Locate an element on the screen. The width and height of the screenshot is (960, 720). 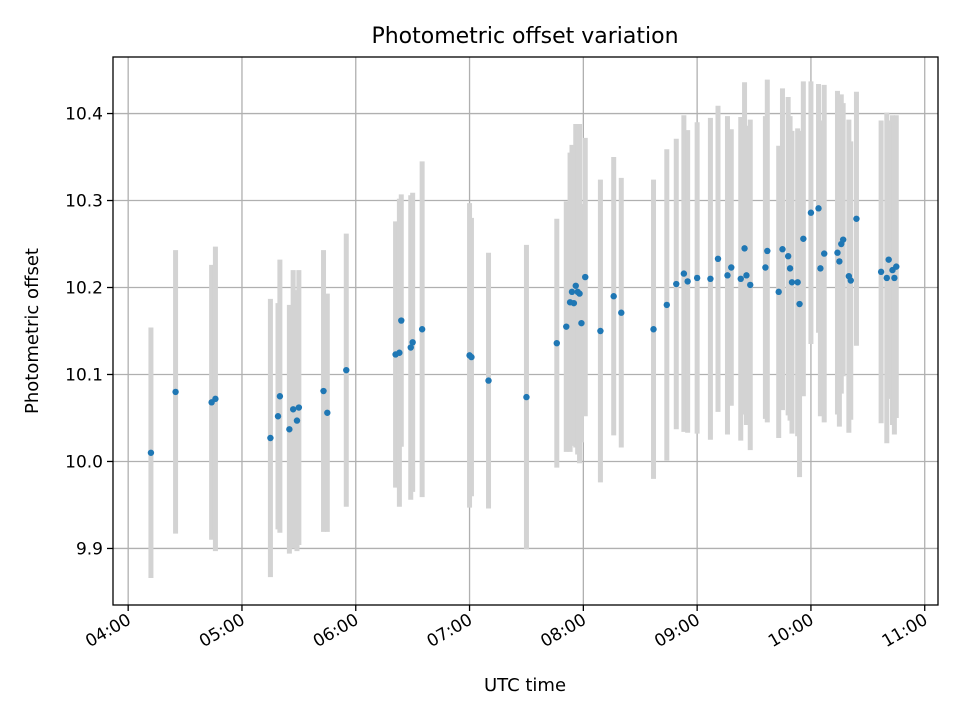
y-axis-label: Photometric offset is located at coordinates (32, 331).